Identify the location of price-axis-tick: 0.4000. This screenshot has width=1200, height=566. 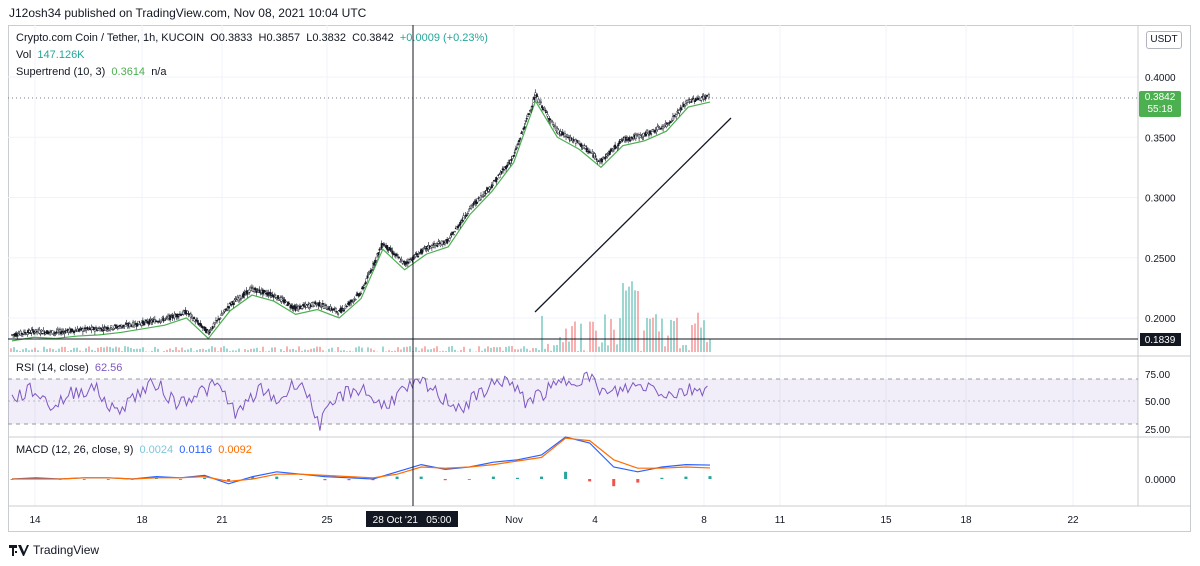
(1160, 78).